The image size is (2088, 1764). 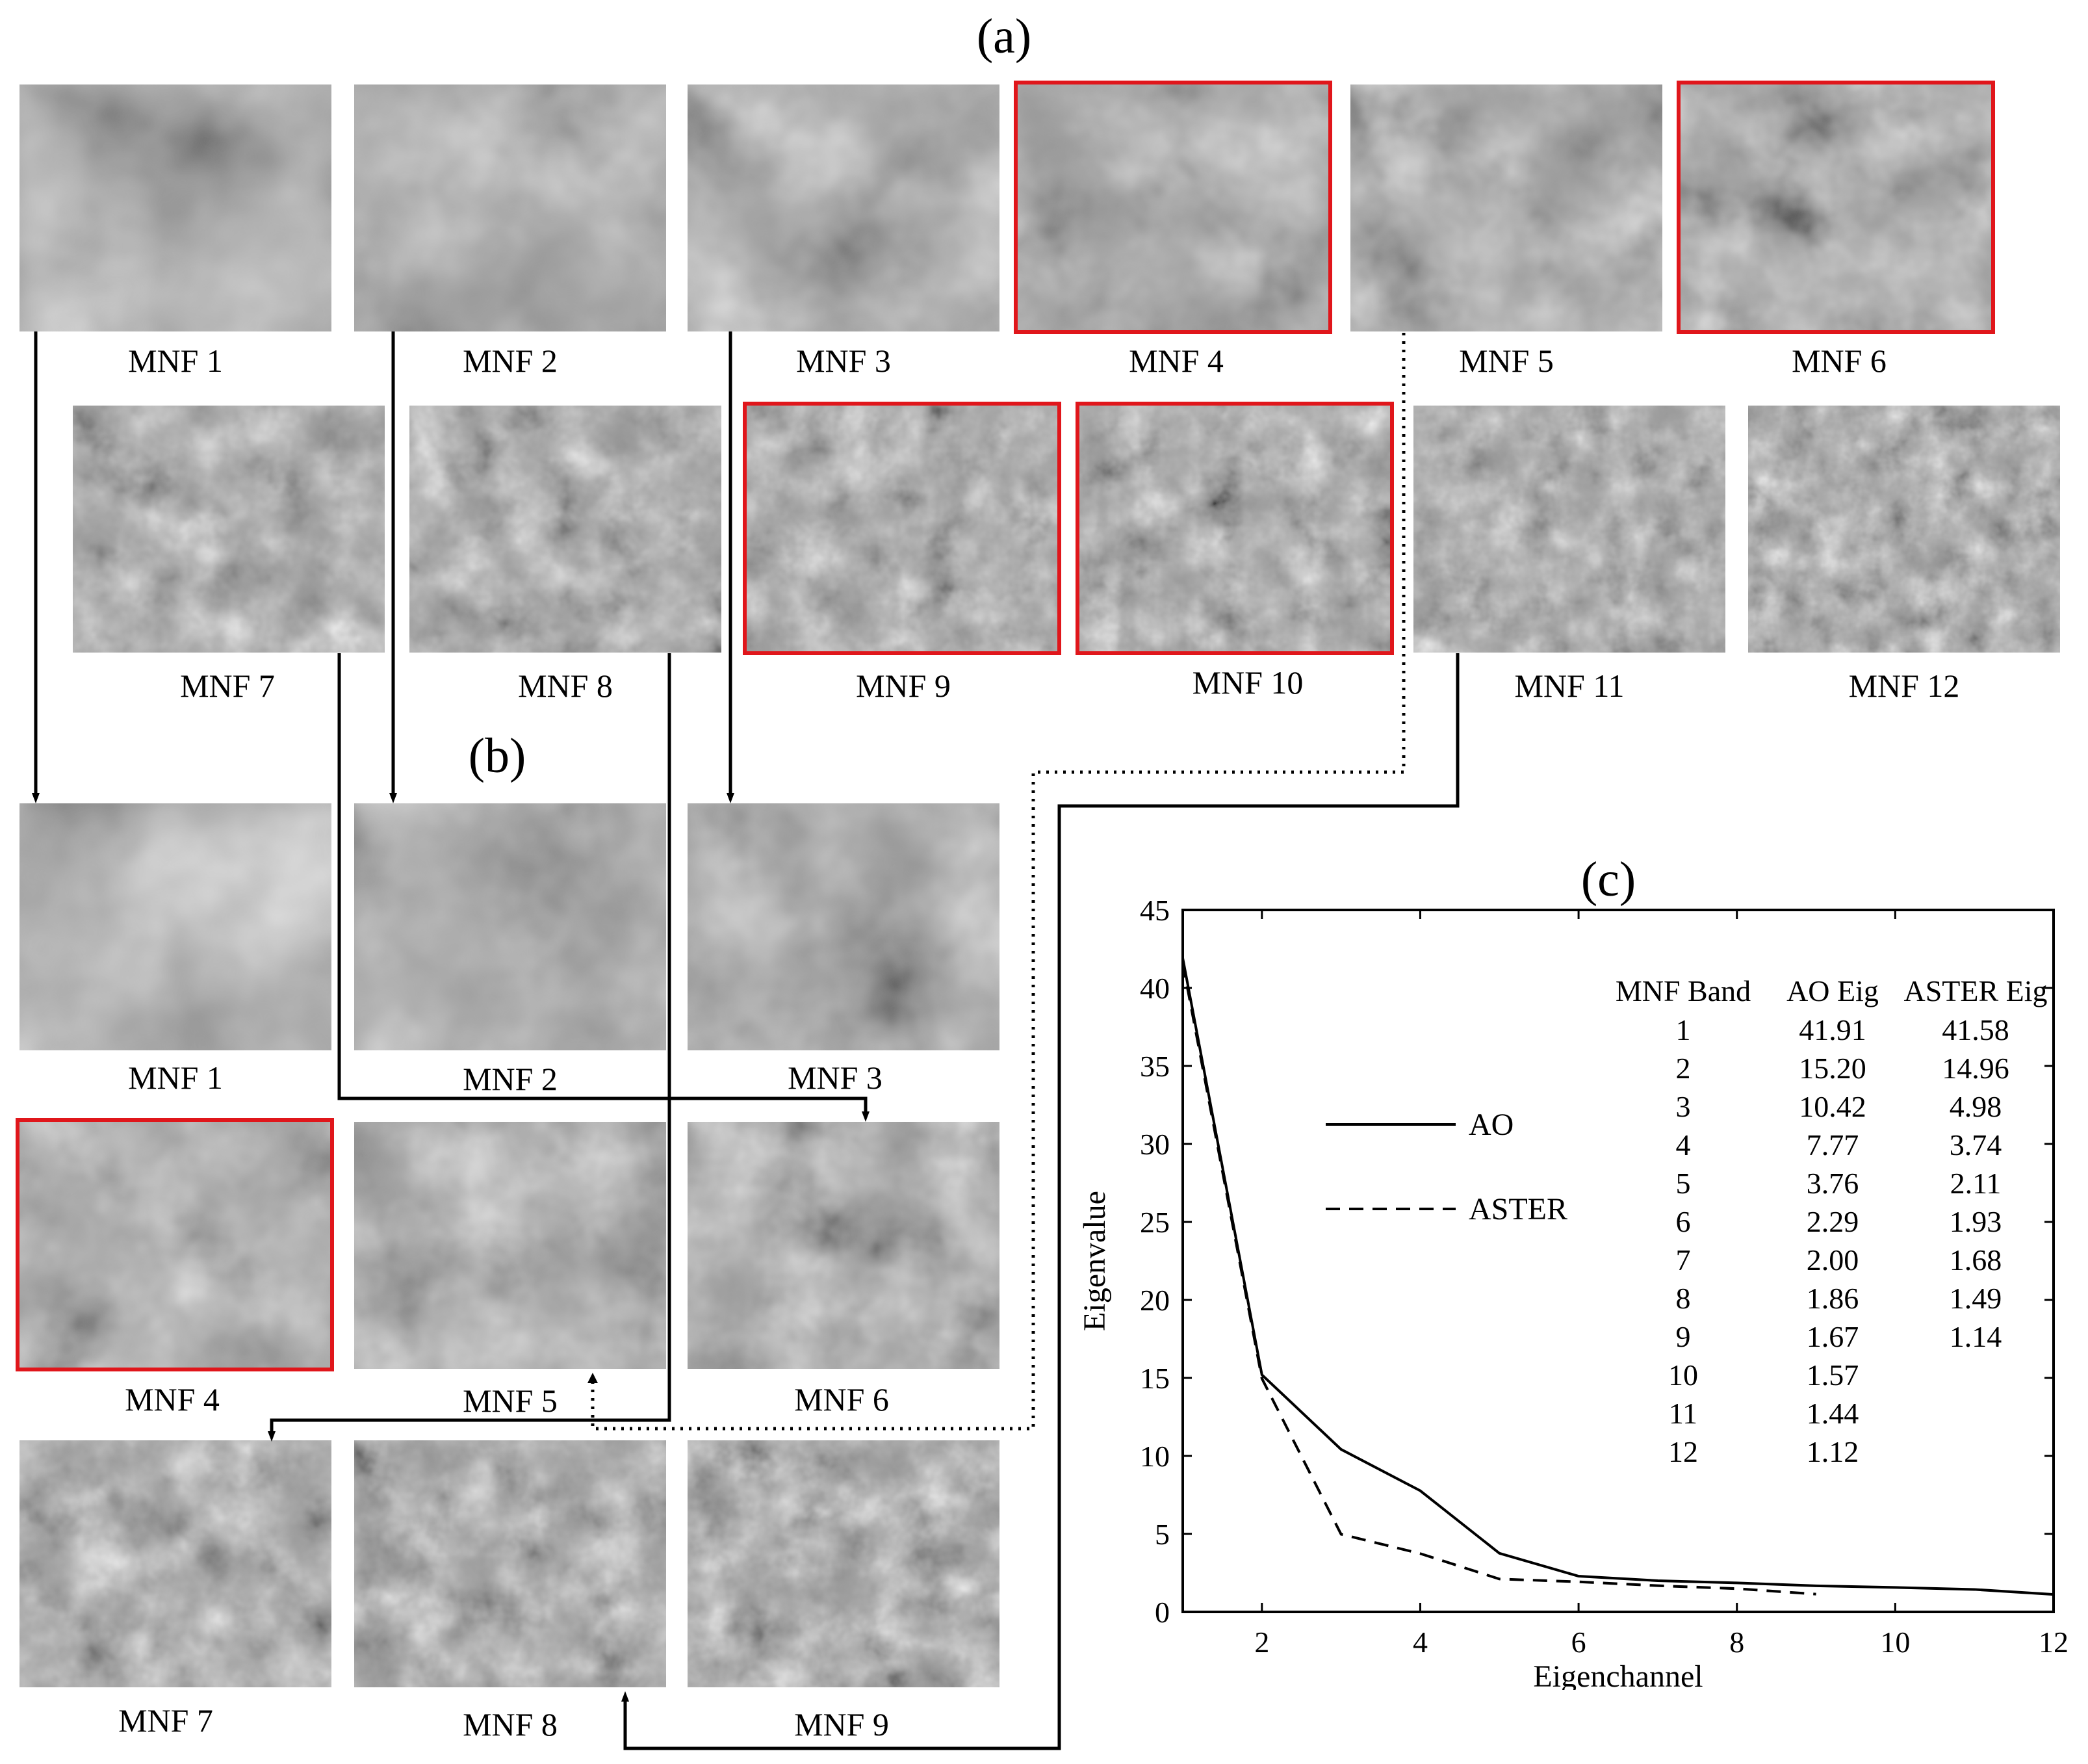 What do you see at coordinates (1162, 1534) in the screenshot?
I see `y-tick-label: 5` at bounding box center [1162, 1534].